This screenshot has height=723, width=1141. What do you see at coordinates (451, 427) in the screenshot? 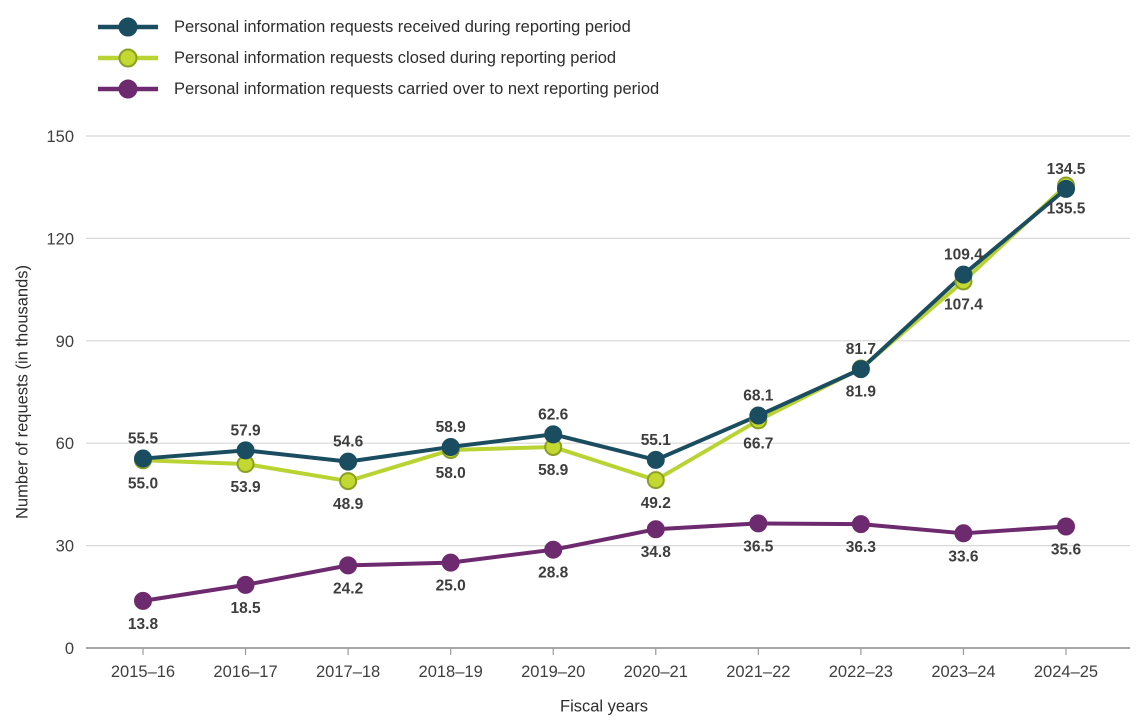
I see `data-label-received: 58.9` at bounding box center [451, 427].